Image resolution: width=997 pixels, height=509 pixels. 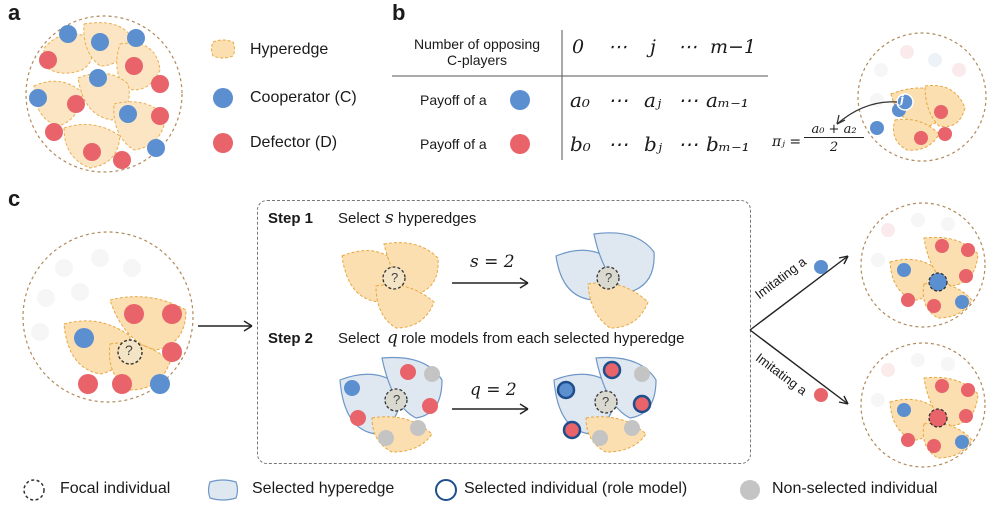 What do you see at coordinates (902, 99) in the screenshot?
I see `node-j-label: j` at bounding box center [902, 99].